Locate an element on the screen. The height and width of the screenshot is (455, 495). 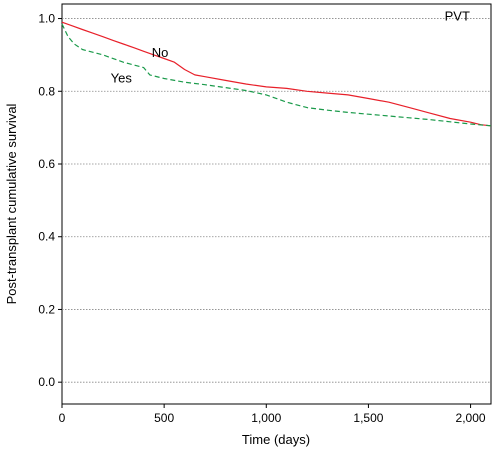
annotation-no: No is located at coordinates (160, 52).